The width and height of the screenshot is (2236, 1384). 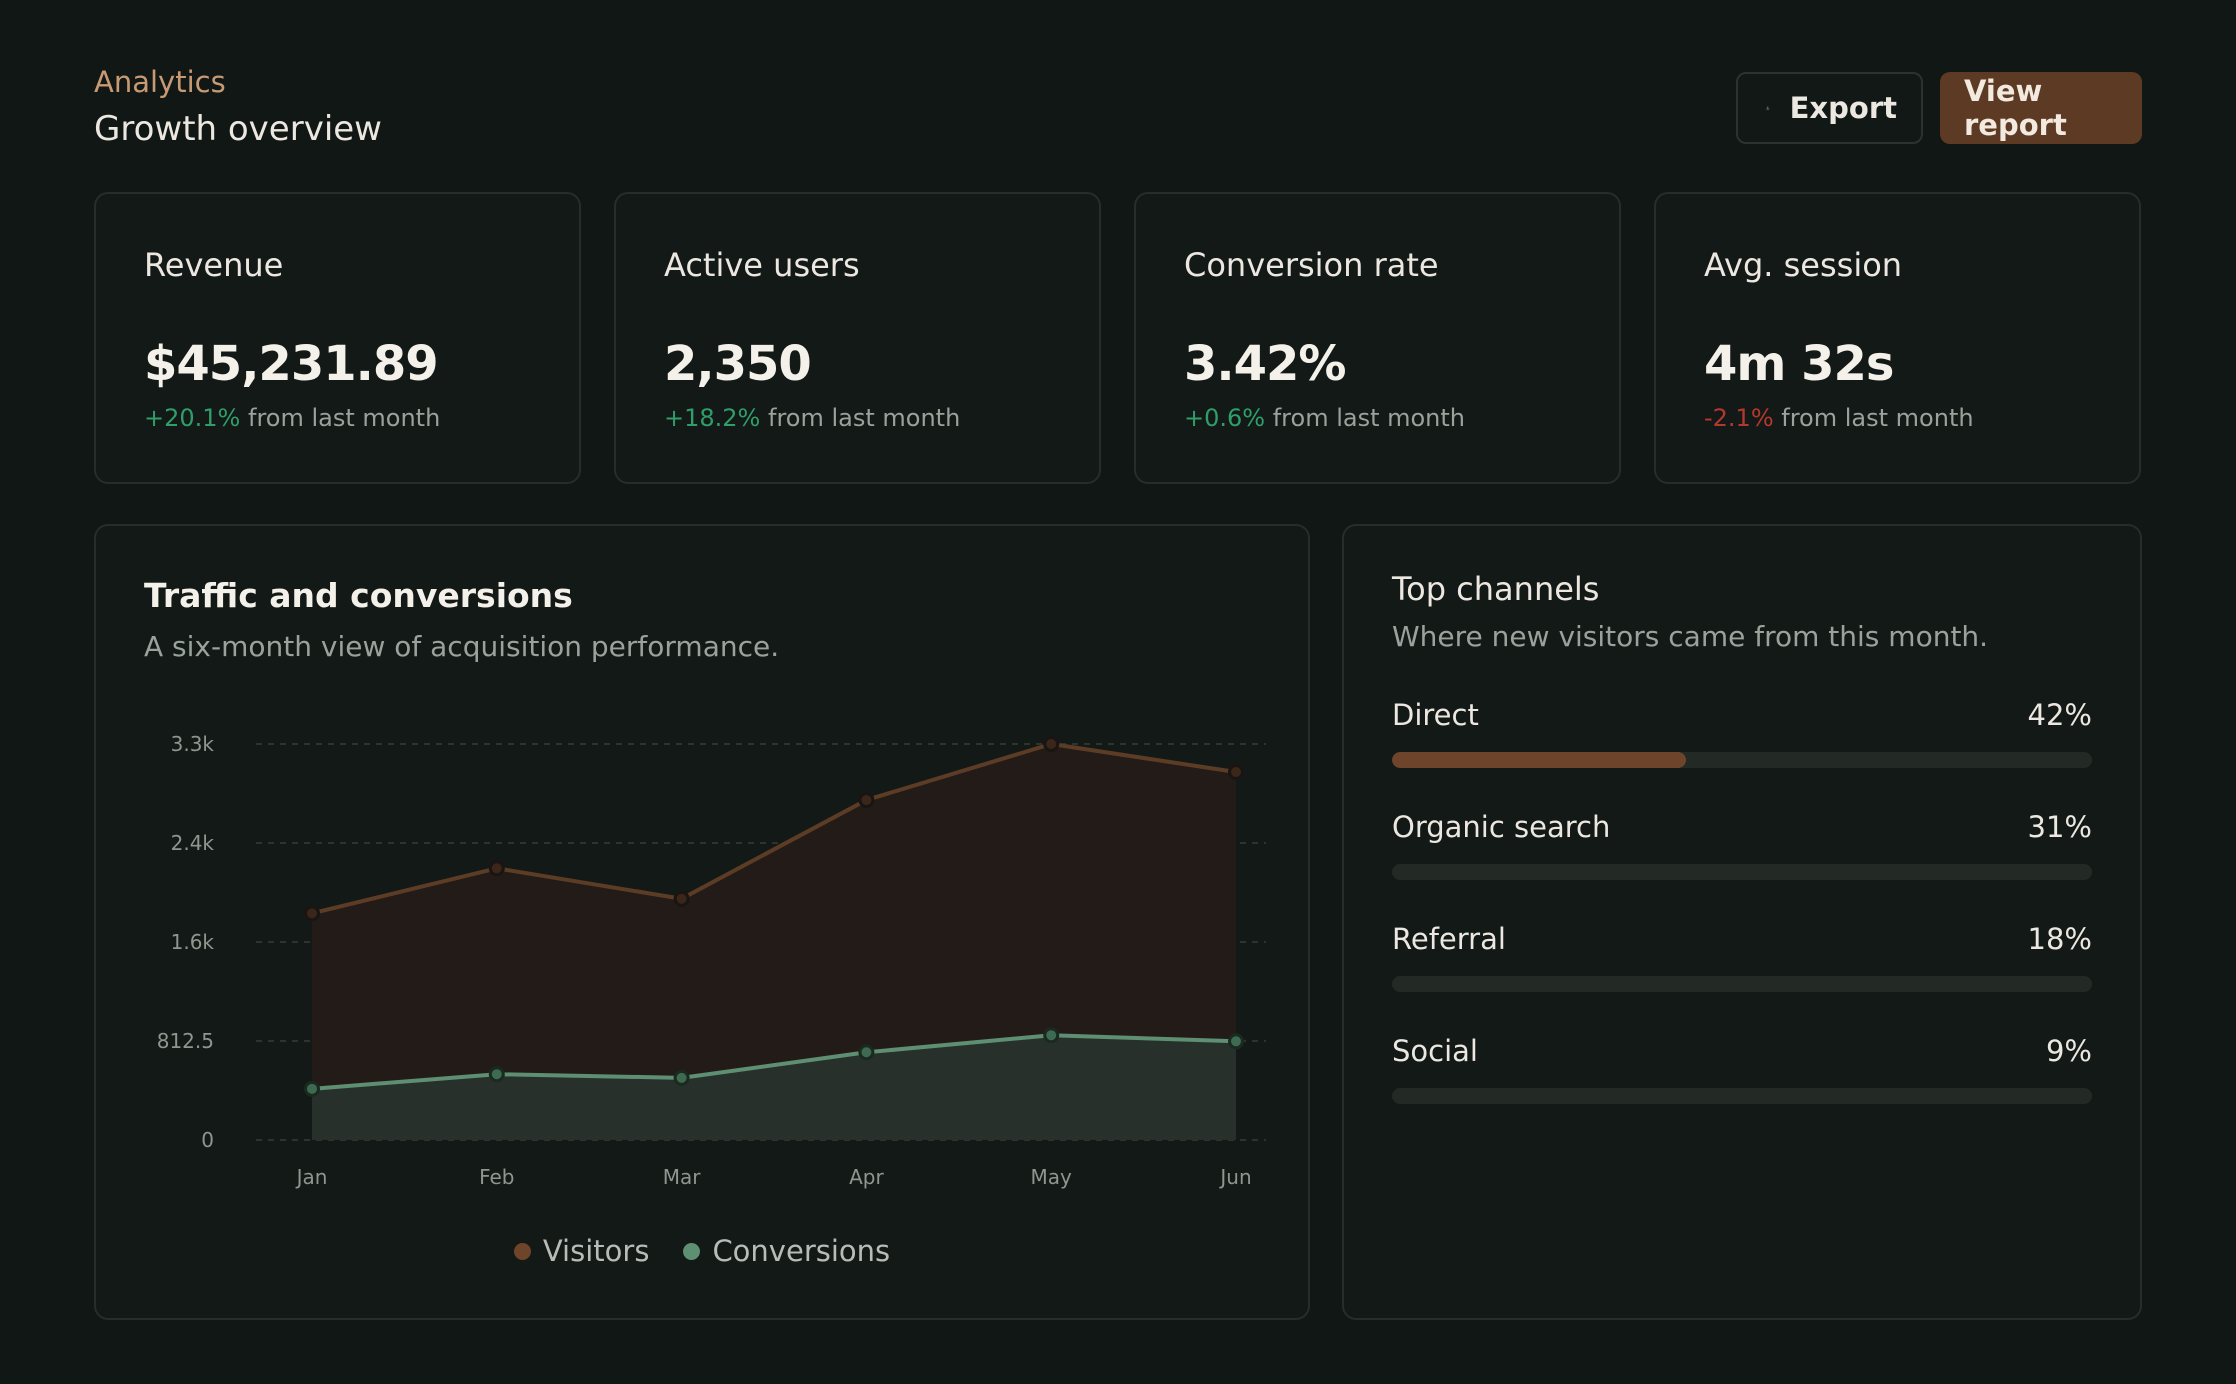 I want to click on stat-delta: -2.1% from last month, so click(x=1839, y=418).